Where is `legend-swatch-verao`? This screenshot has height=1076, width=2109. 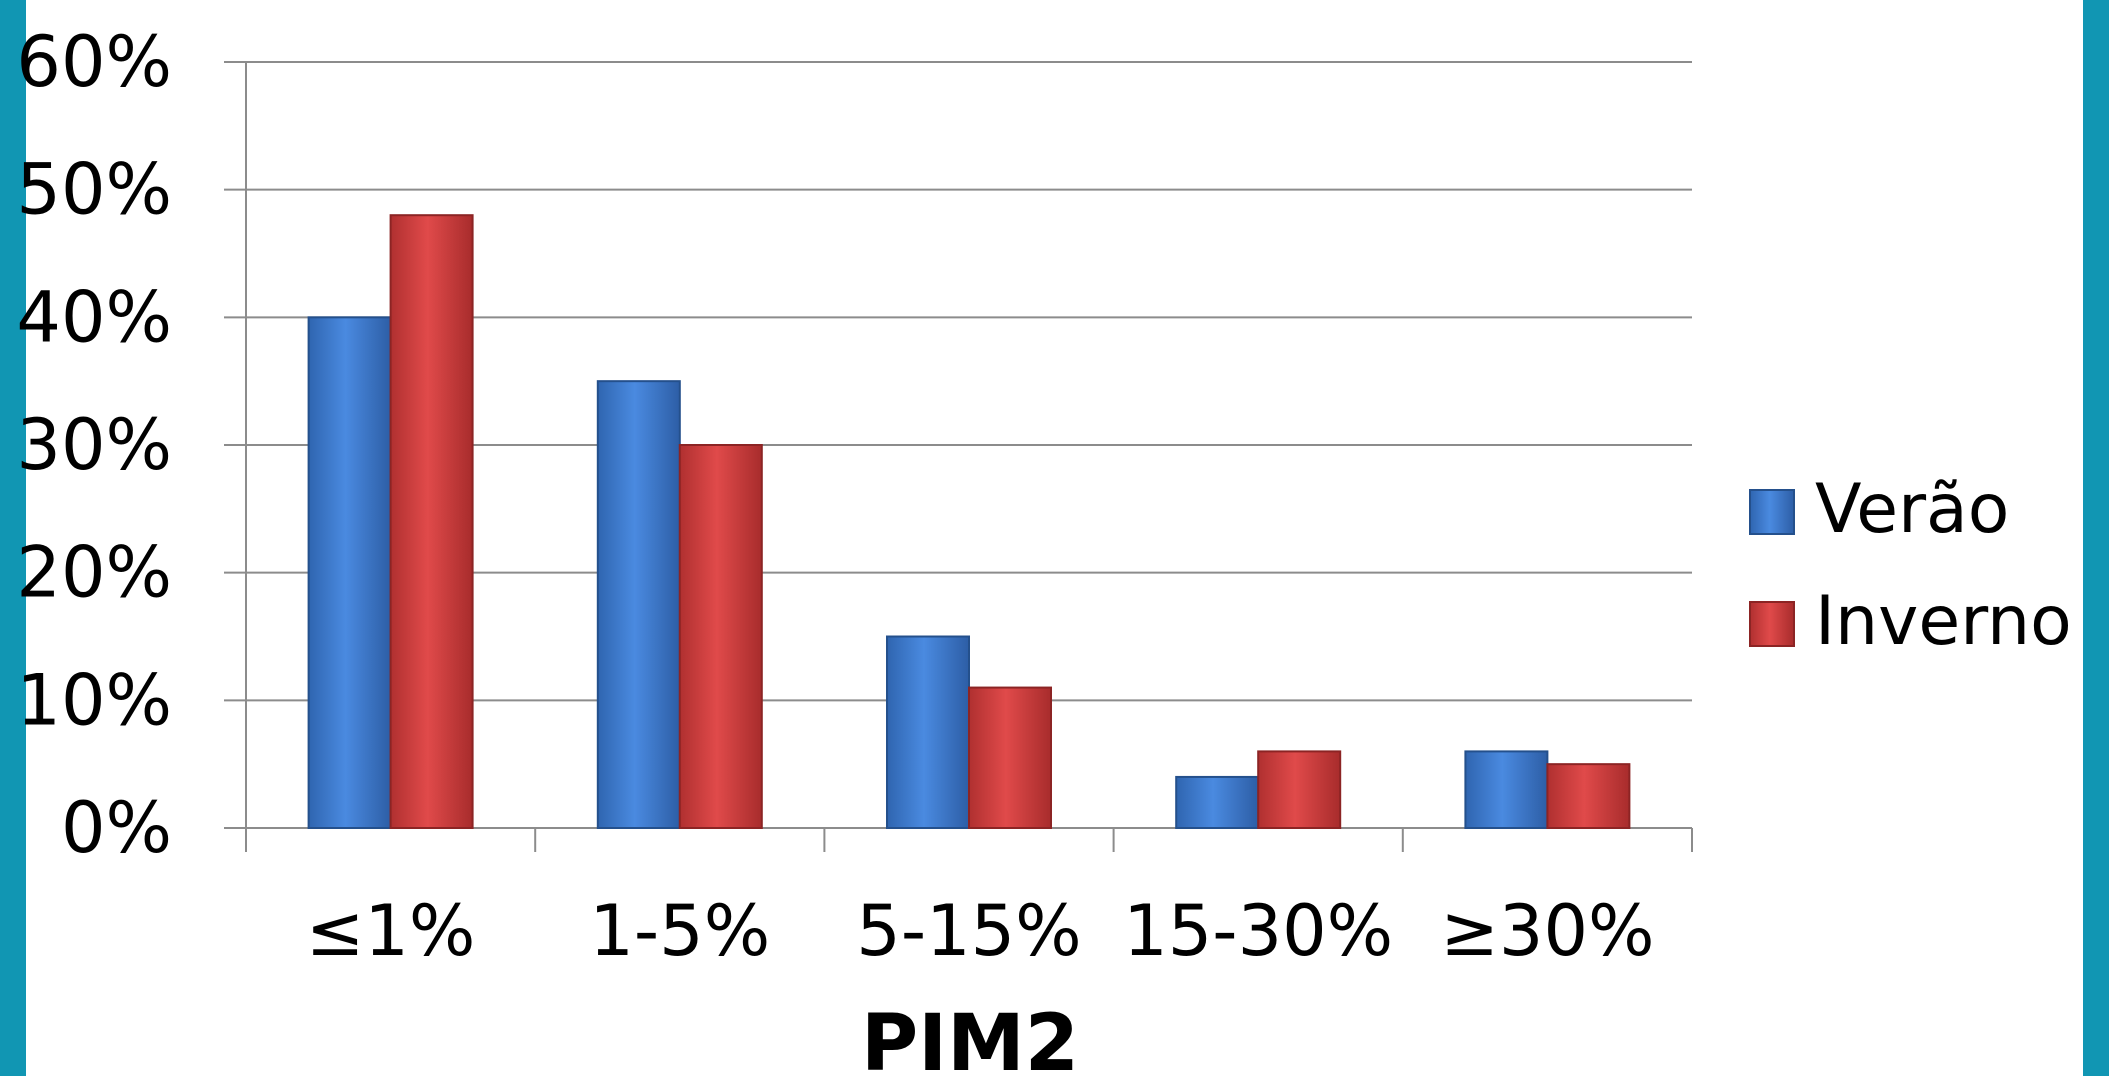
legend-swatch-verao is located at coordinates (1772, 512).